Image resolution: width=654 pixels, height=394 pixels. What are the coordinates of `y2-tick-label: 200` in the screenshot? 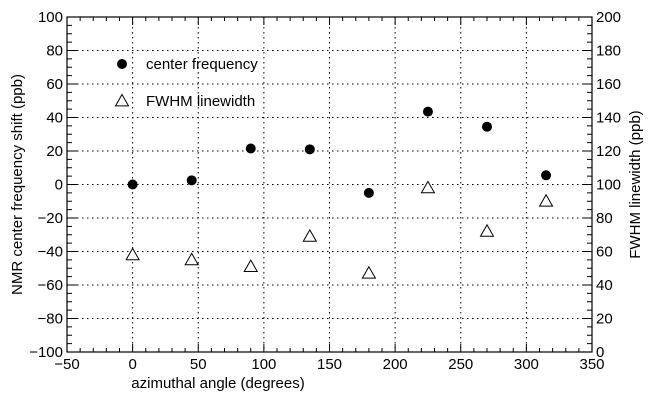 It's located at (608, 17).